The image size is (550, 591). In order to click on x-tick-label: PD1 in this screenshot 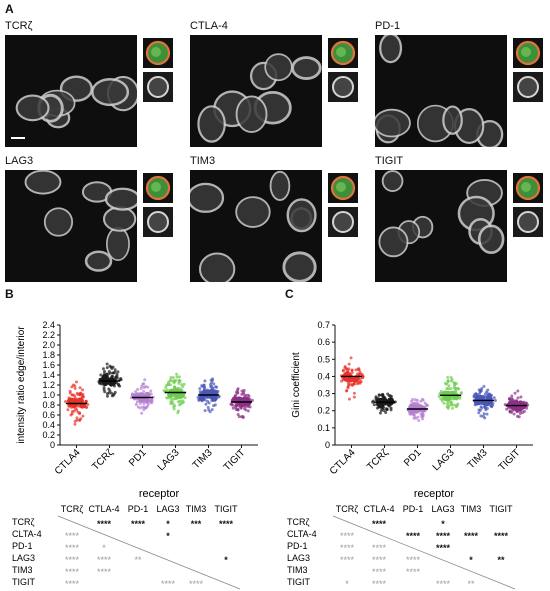, I will do `click(413, 458)`.